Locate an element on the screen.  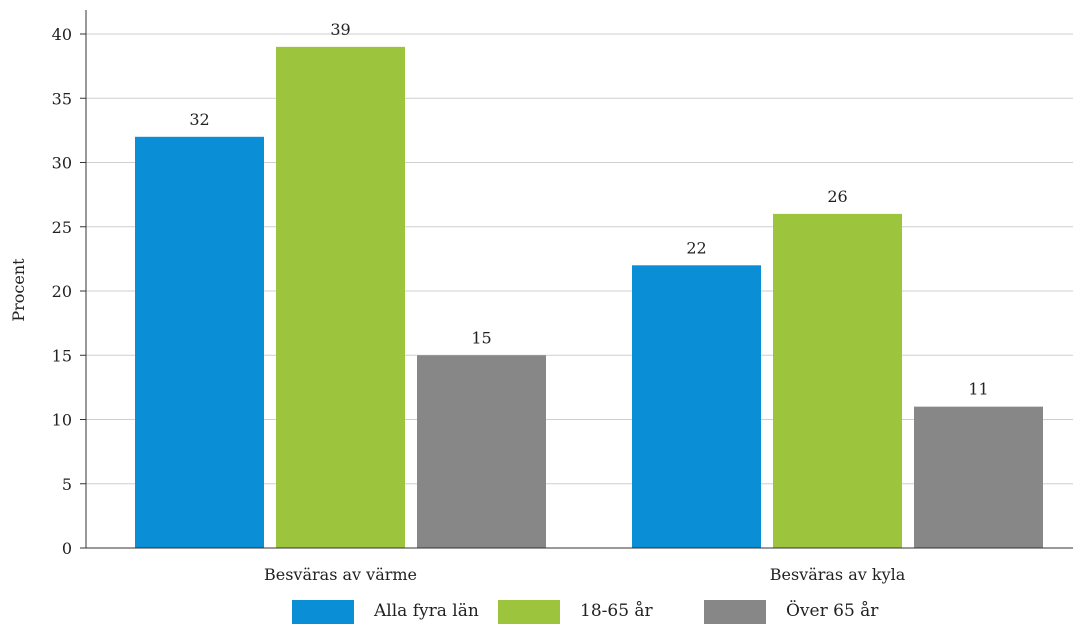
legend: Alla fyra län 18-65 år Över 65 år is located at coordinates (585, 612).